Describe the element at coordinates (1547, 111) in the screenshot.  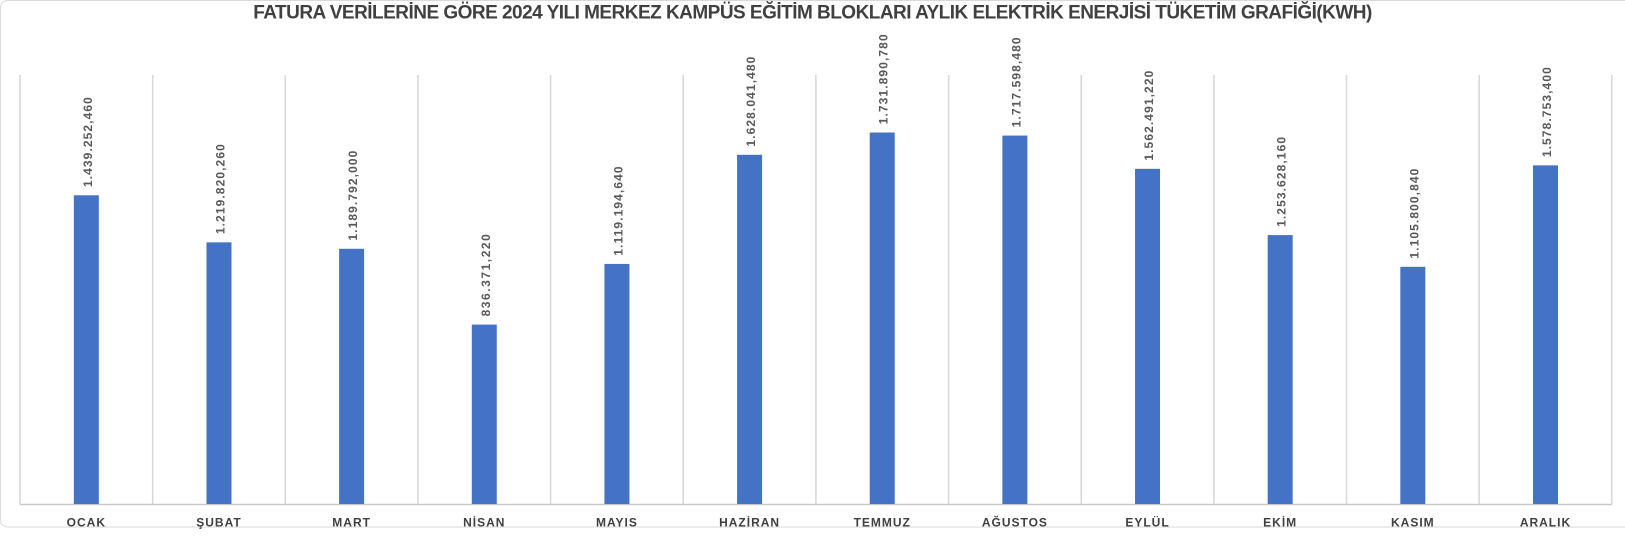
I see `svg-text: 1.578.753,400` at that location.